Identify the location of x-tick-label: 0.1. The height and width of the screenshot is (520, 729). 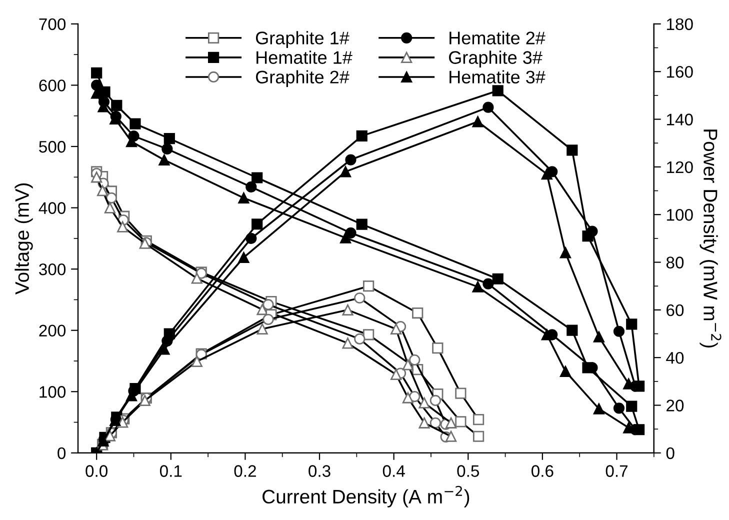
(171, 471).